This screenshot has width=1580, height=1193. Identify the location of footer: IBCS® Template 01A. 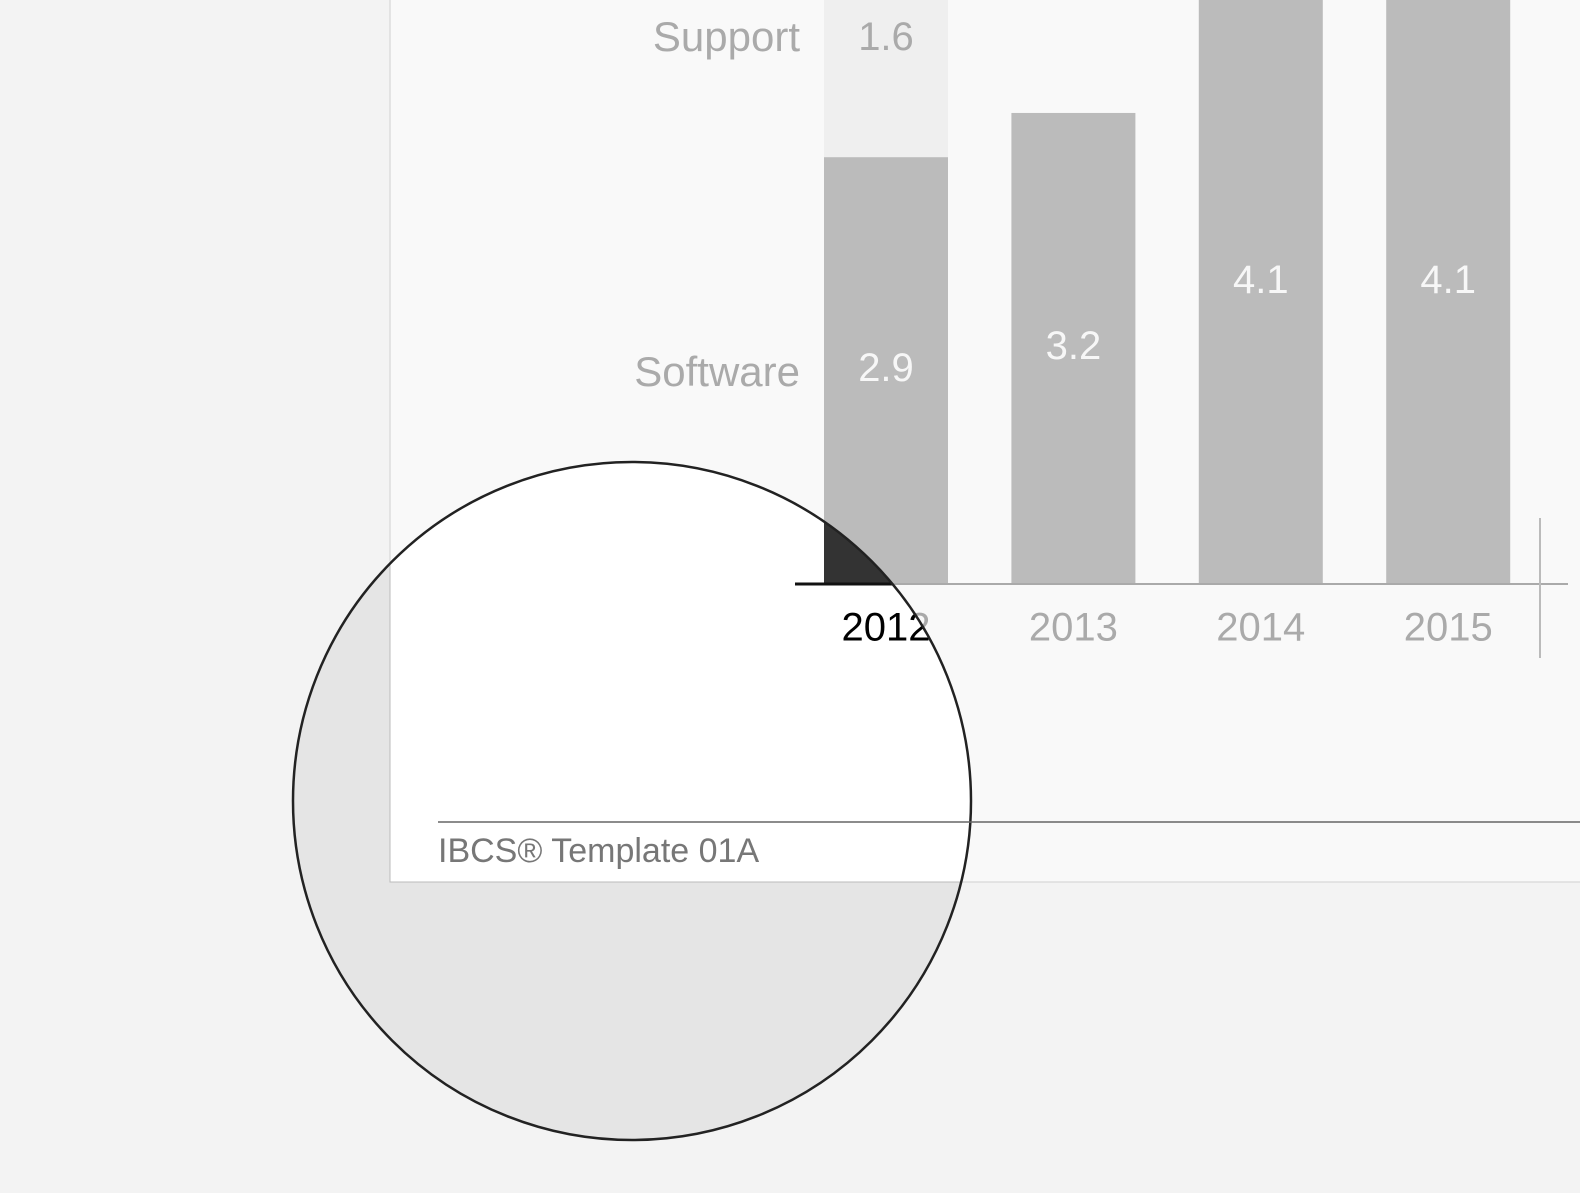
(598, 851).